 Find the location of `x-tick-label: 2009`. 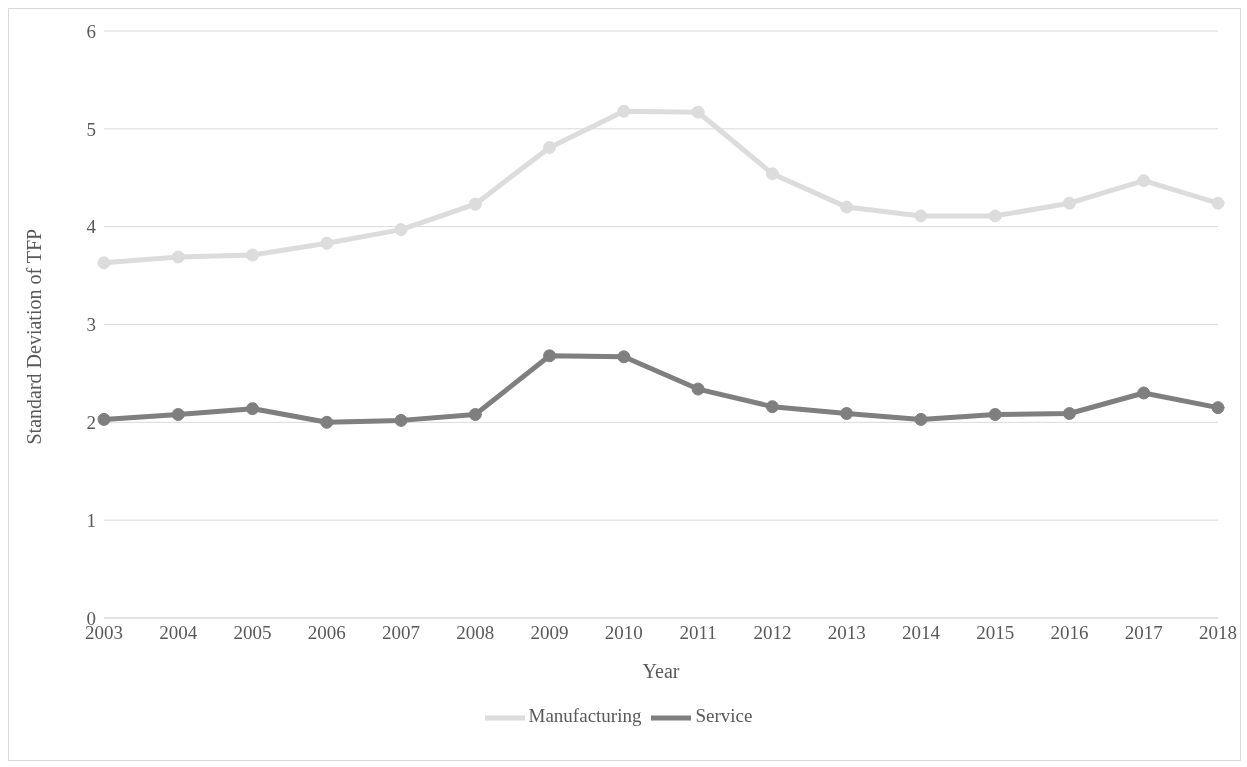

x-tick-label: 2009 is located at coordinates (549, 633).